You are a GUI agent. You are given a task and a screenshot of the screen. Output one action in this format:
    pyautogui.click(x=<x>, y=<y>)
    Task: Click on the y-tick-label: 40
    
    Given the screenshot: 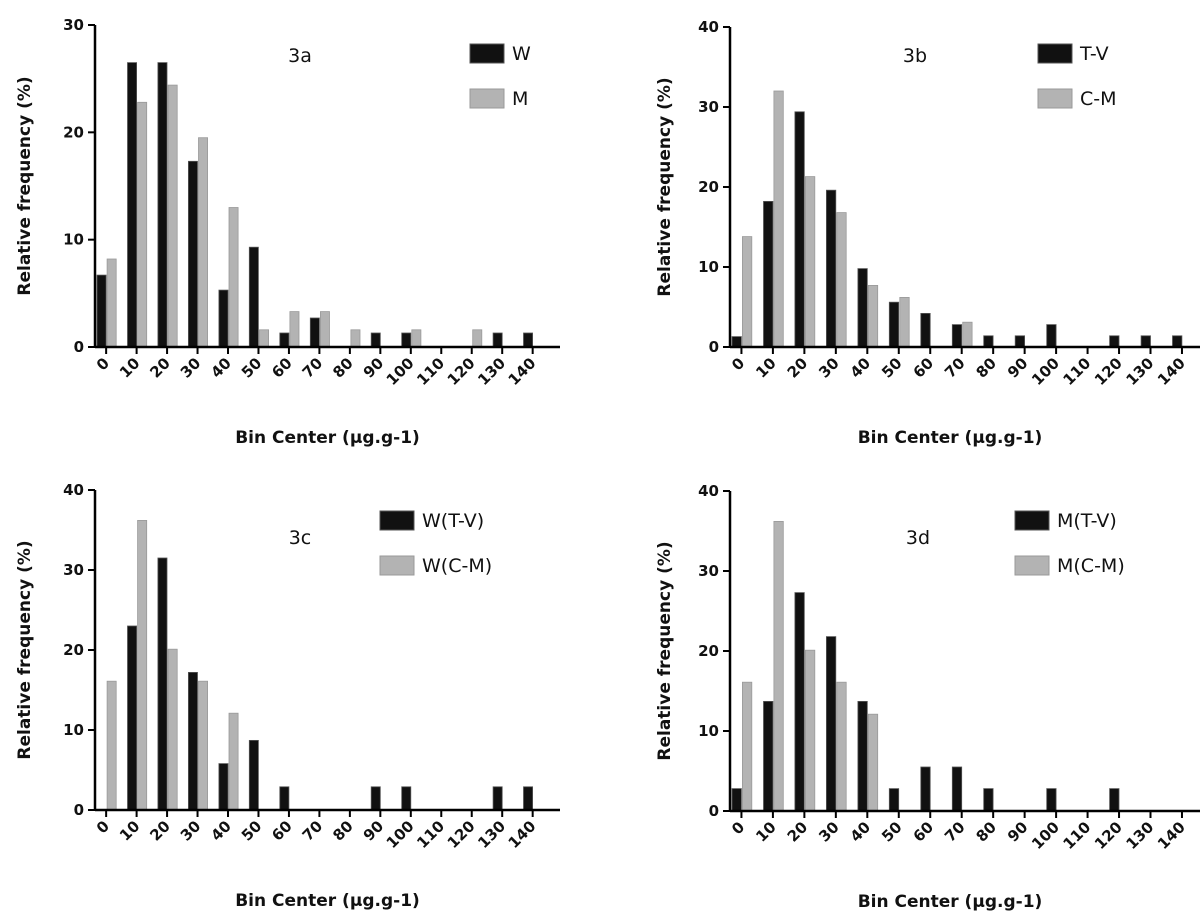 What is the action you would take?
    pyautogui.click(x=708, y=491)
    